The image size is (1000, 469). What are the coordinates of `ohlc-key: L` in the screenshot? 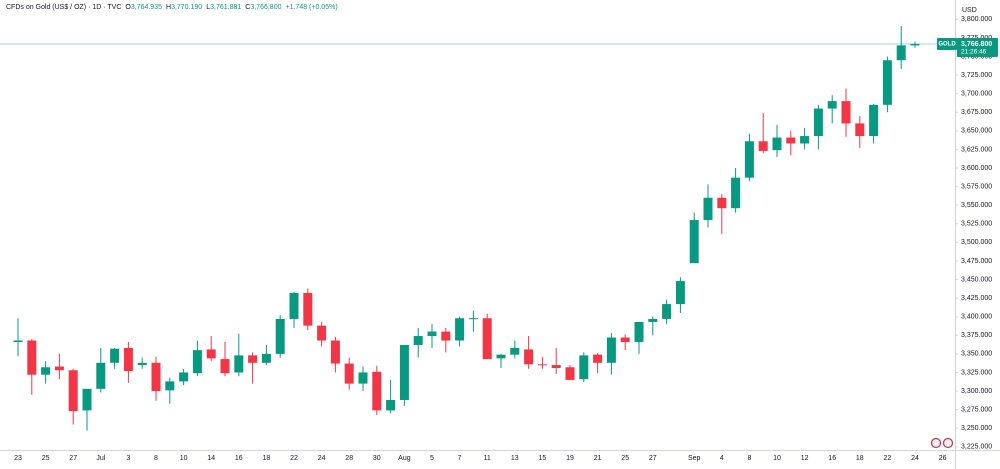 It's located at (208, 7).